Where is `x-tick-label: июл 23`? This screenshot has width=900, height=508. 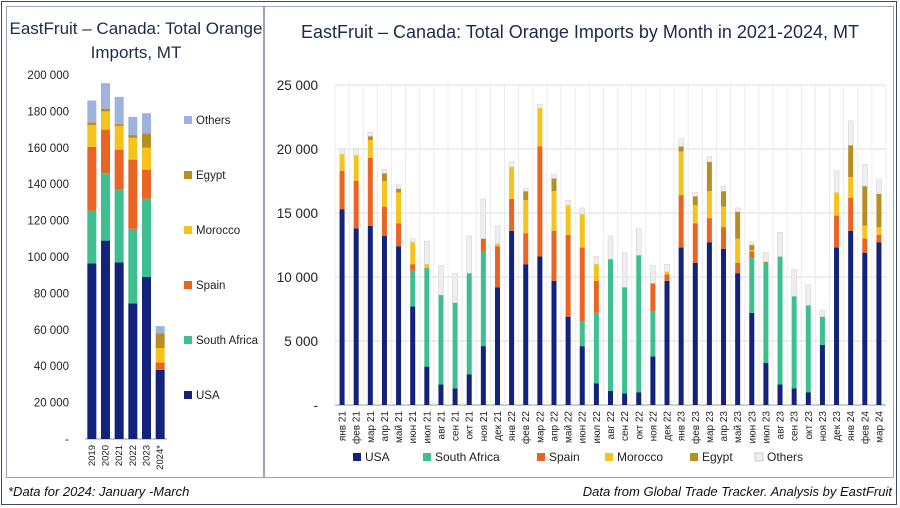 x-tick-label: июл 23 is located at coordinates (766, 427).